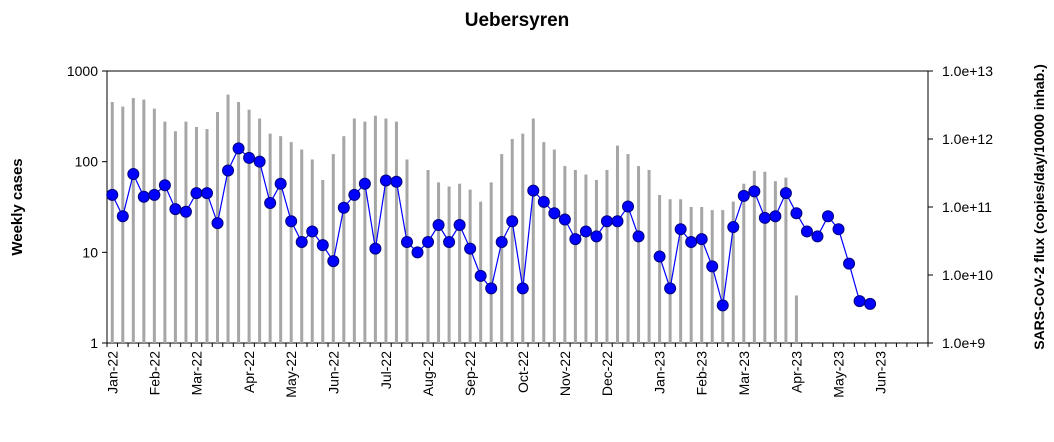 The width and height of the screenshot is (1054, 442). What do you see at coordinates (565, 373) in the screenshot?
I see `x-tick-label: Nov-22` at bounding box center [565, 373].